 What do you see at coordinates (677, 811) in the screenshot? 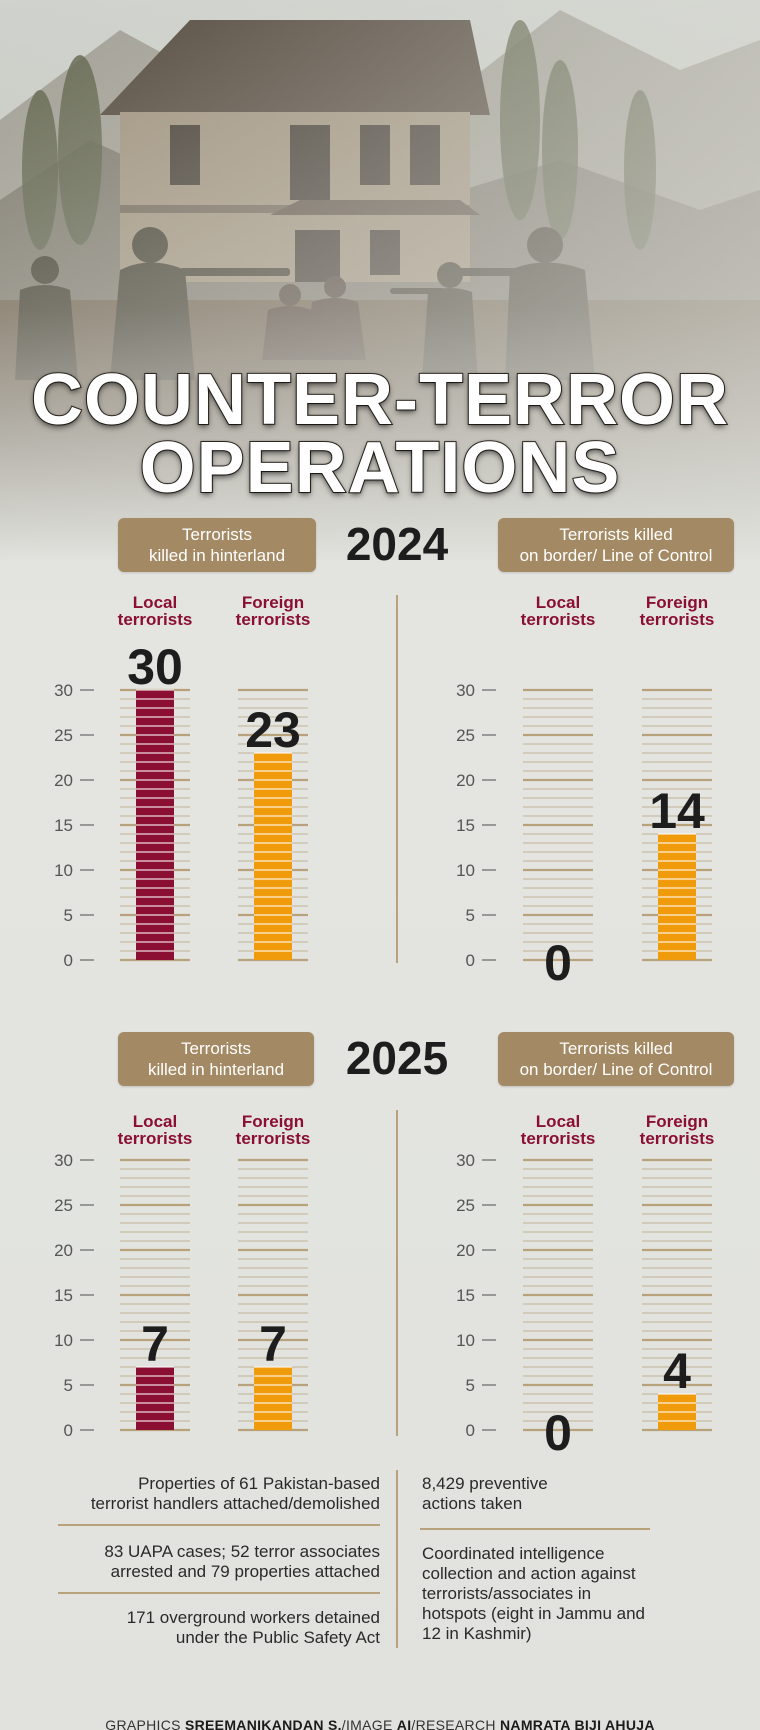
I see `data-label: 14` at bounding box center [677, 811].